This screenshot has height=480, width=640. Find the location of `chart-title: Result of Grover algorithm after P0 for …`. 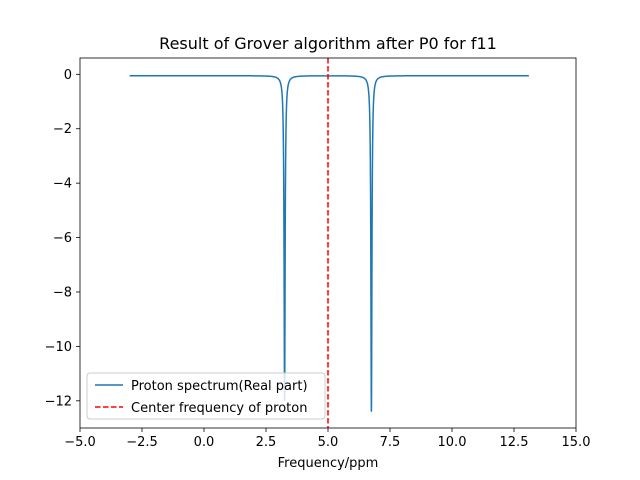

chart-title: Result of Grover algorithm after P0 for … is located at coordinates (328, 43).